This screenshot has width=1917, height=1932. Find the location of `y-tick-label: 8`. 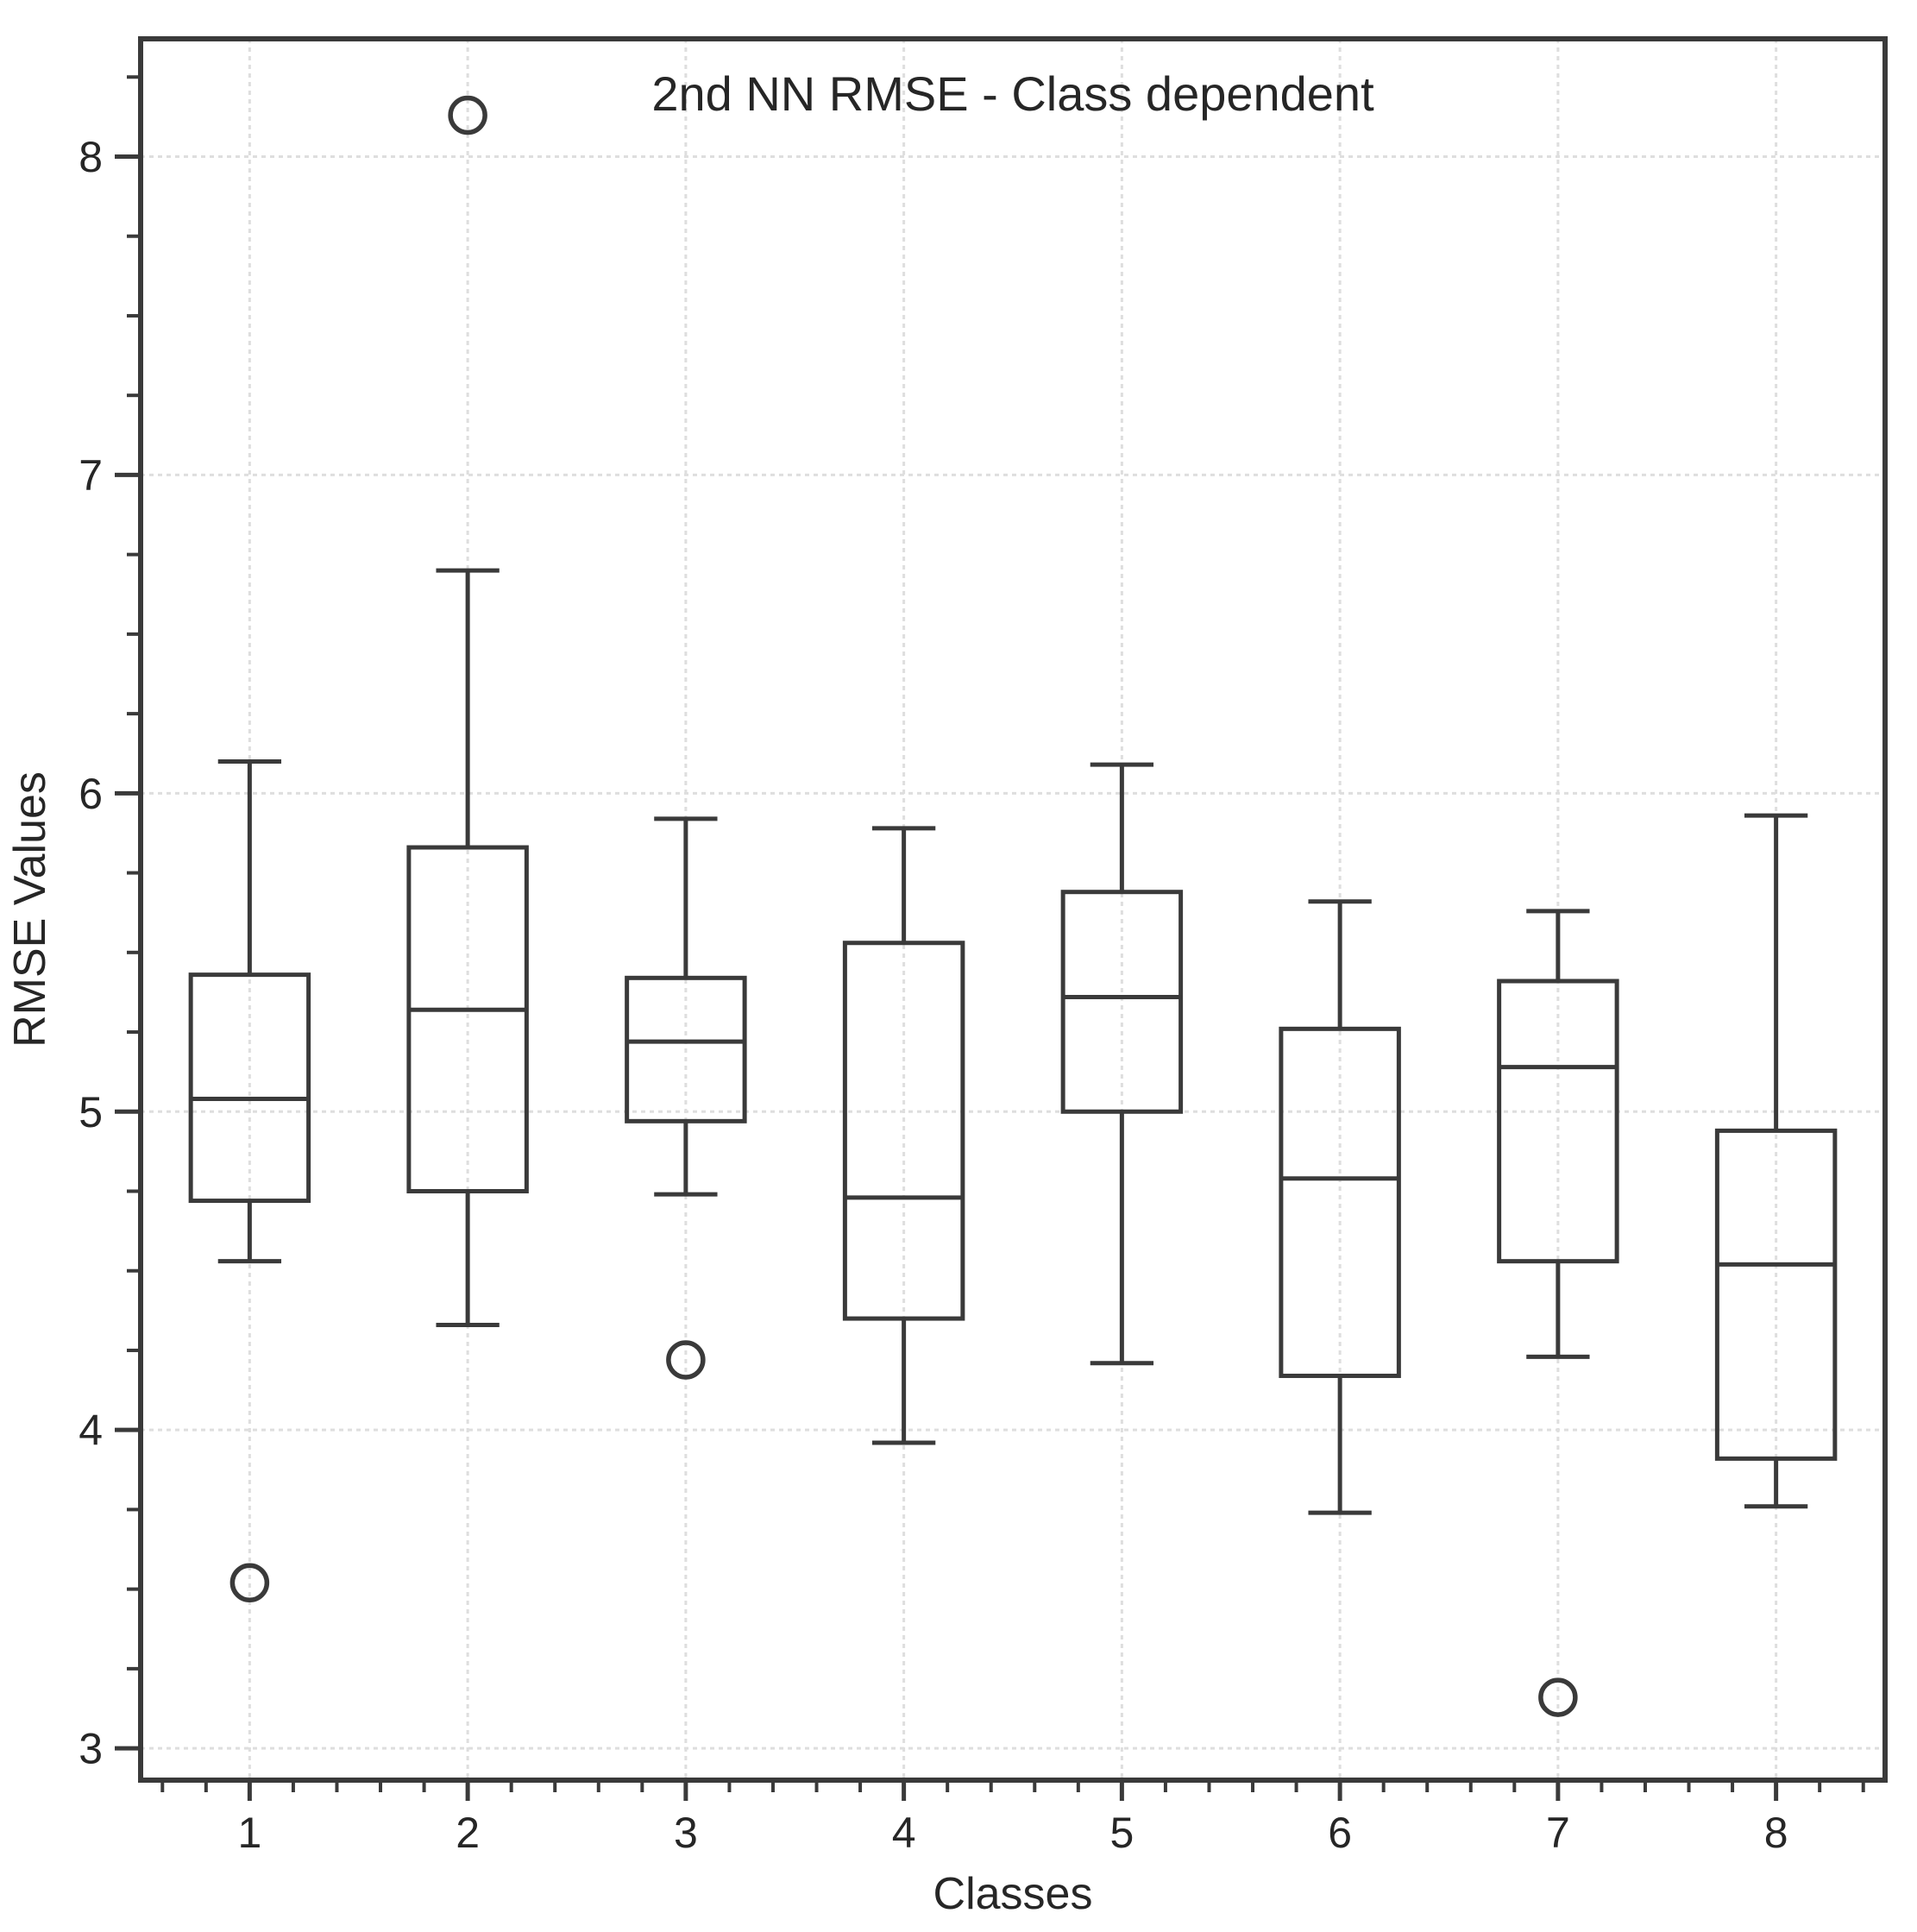

y-tick-label: 8 is located at coordinates (91, 157).